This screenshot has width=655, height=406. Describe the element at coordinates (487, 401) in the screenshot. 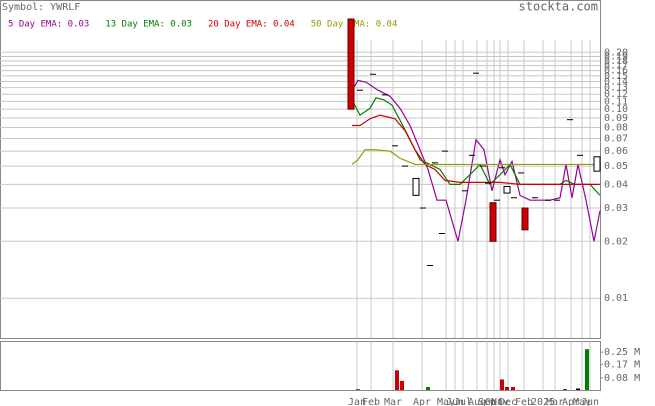

I see `x-tick-label: Sep` at that location.